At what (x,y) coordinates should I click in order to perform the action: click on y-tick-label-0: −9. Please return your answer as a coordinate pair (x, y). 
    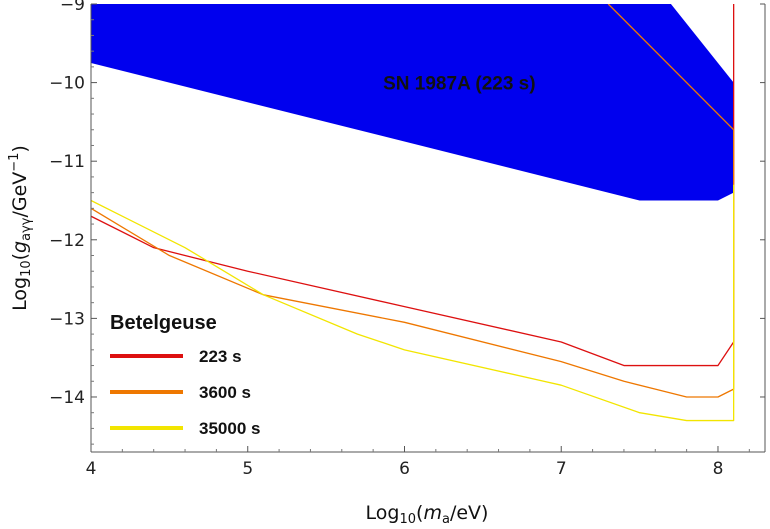
    Looking at the image, I should click on (72, 7).